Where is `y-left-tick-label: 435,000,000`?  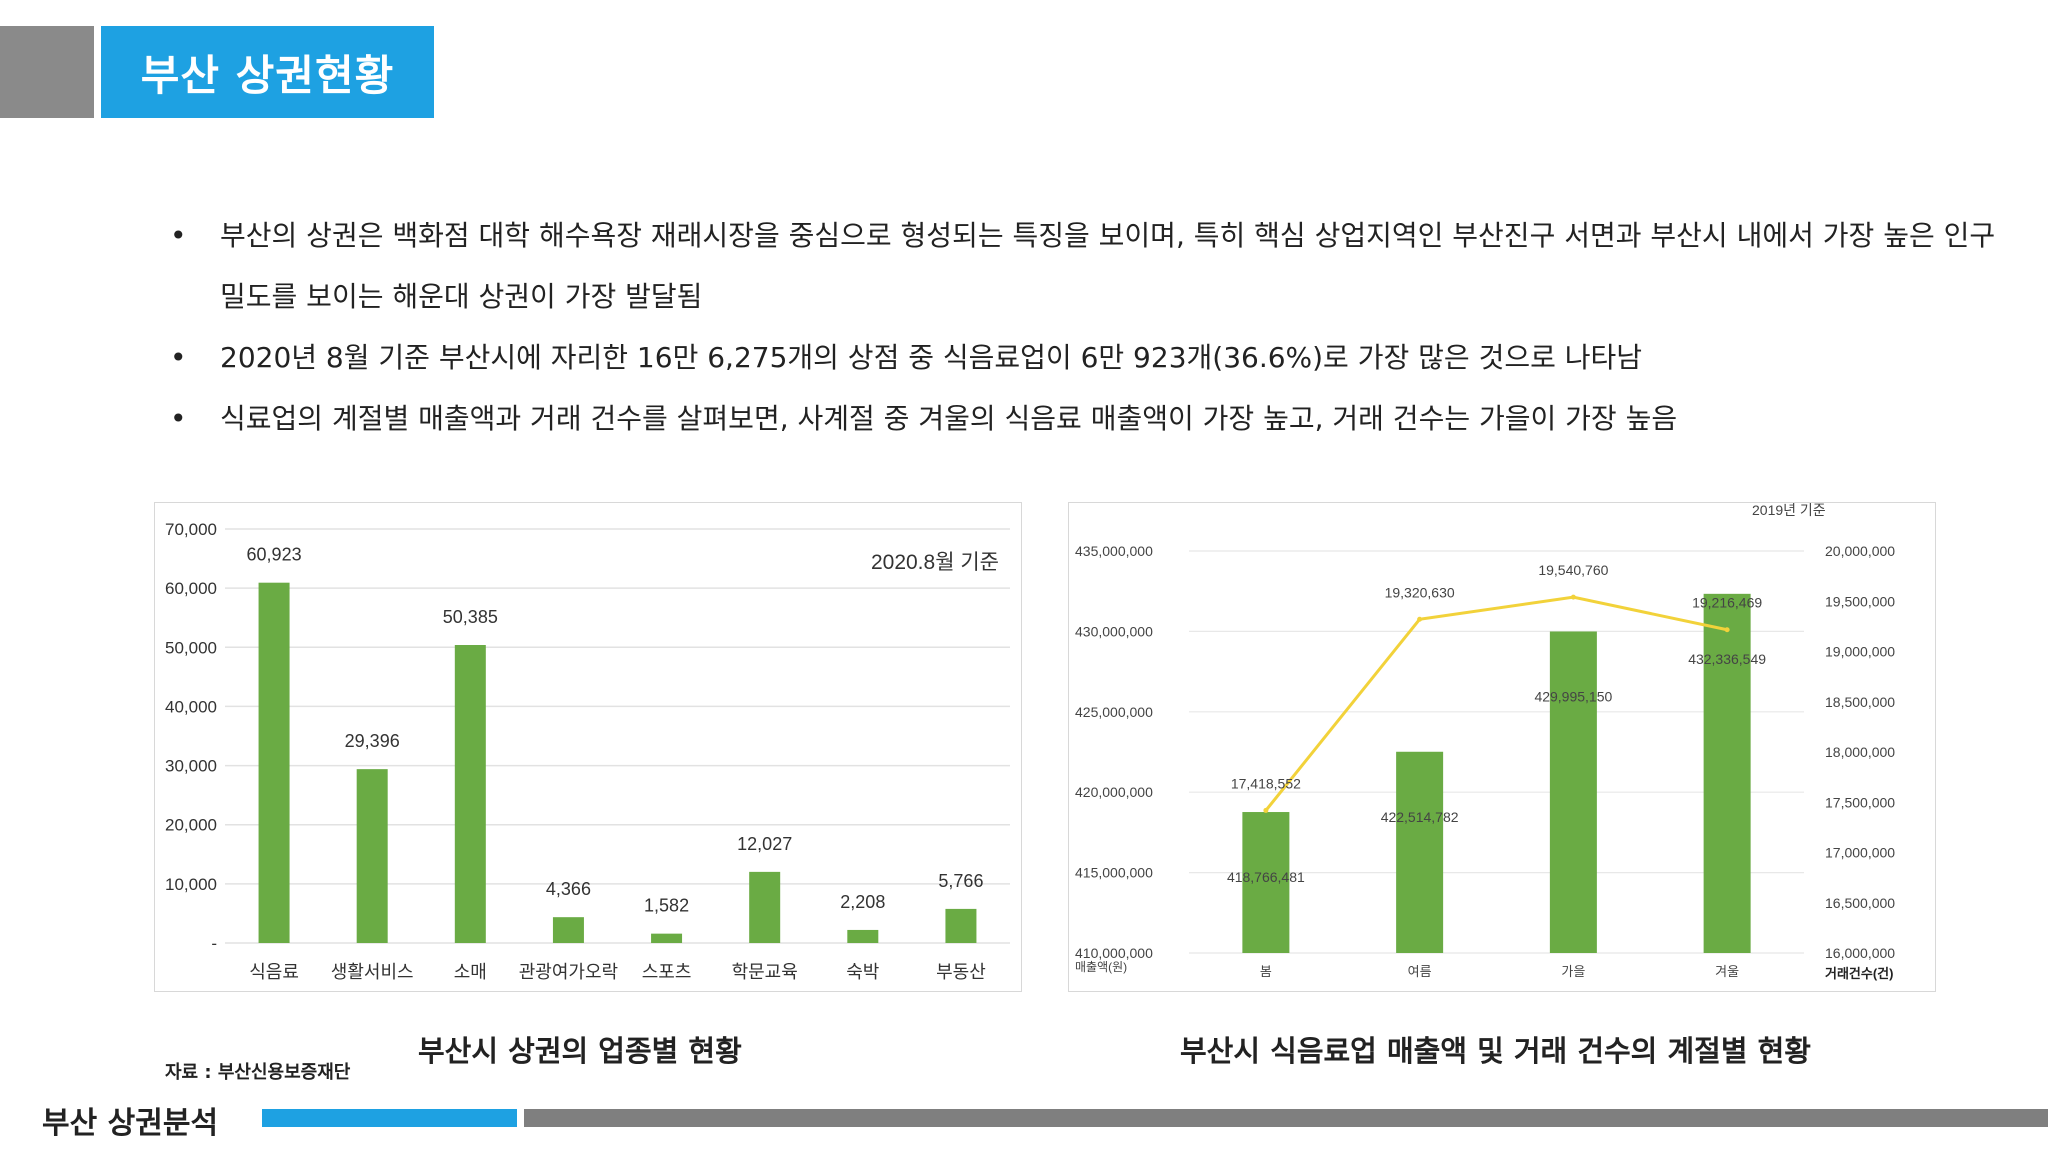
y-left-tick-label: 435,000,000 is located at coordinates (1114, 551).